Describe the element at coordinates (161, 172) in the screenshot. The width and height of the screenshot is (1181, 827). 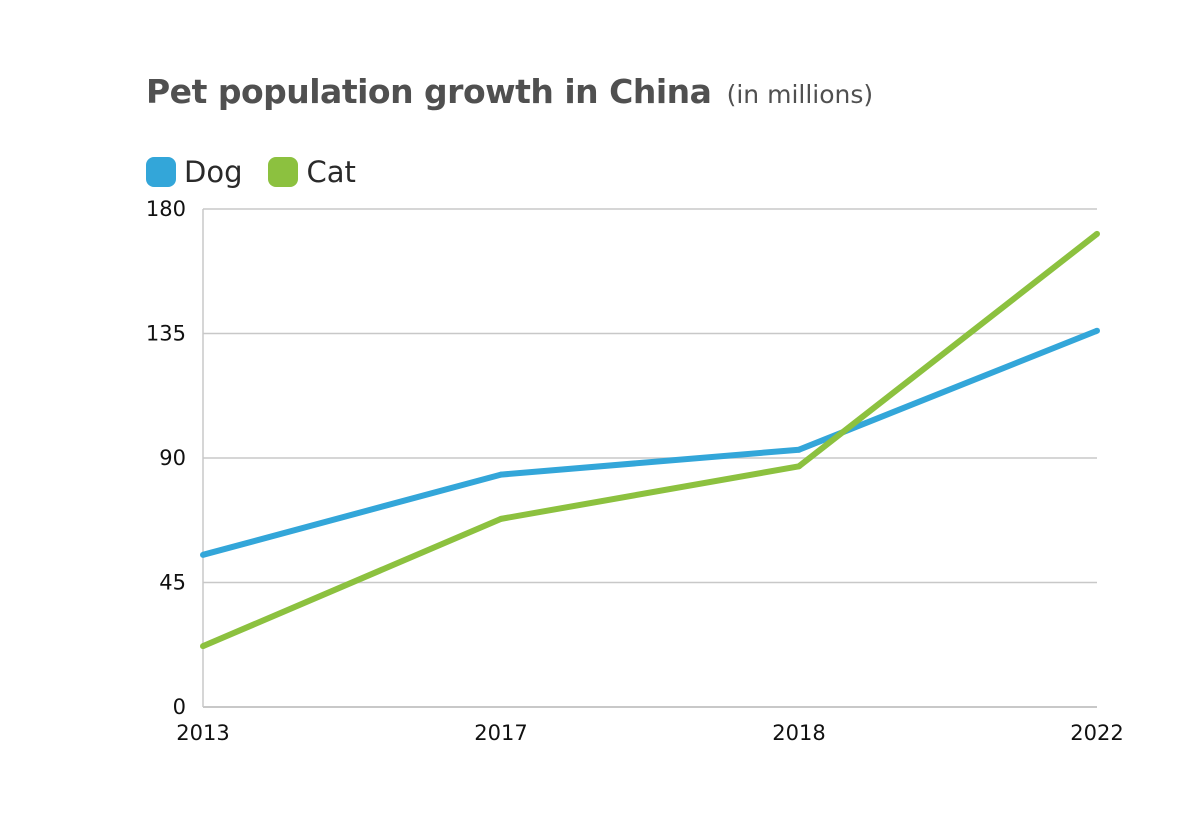
I see `legend-swatch-dog` at that location.